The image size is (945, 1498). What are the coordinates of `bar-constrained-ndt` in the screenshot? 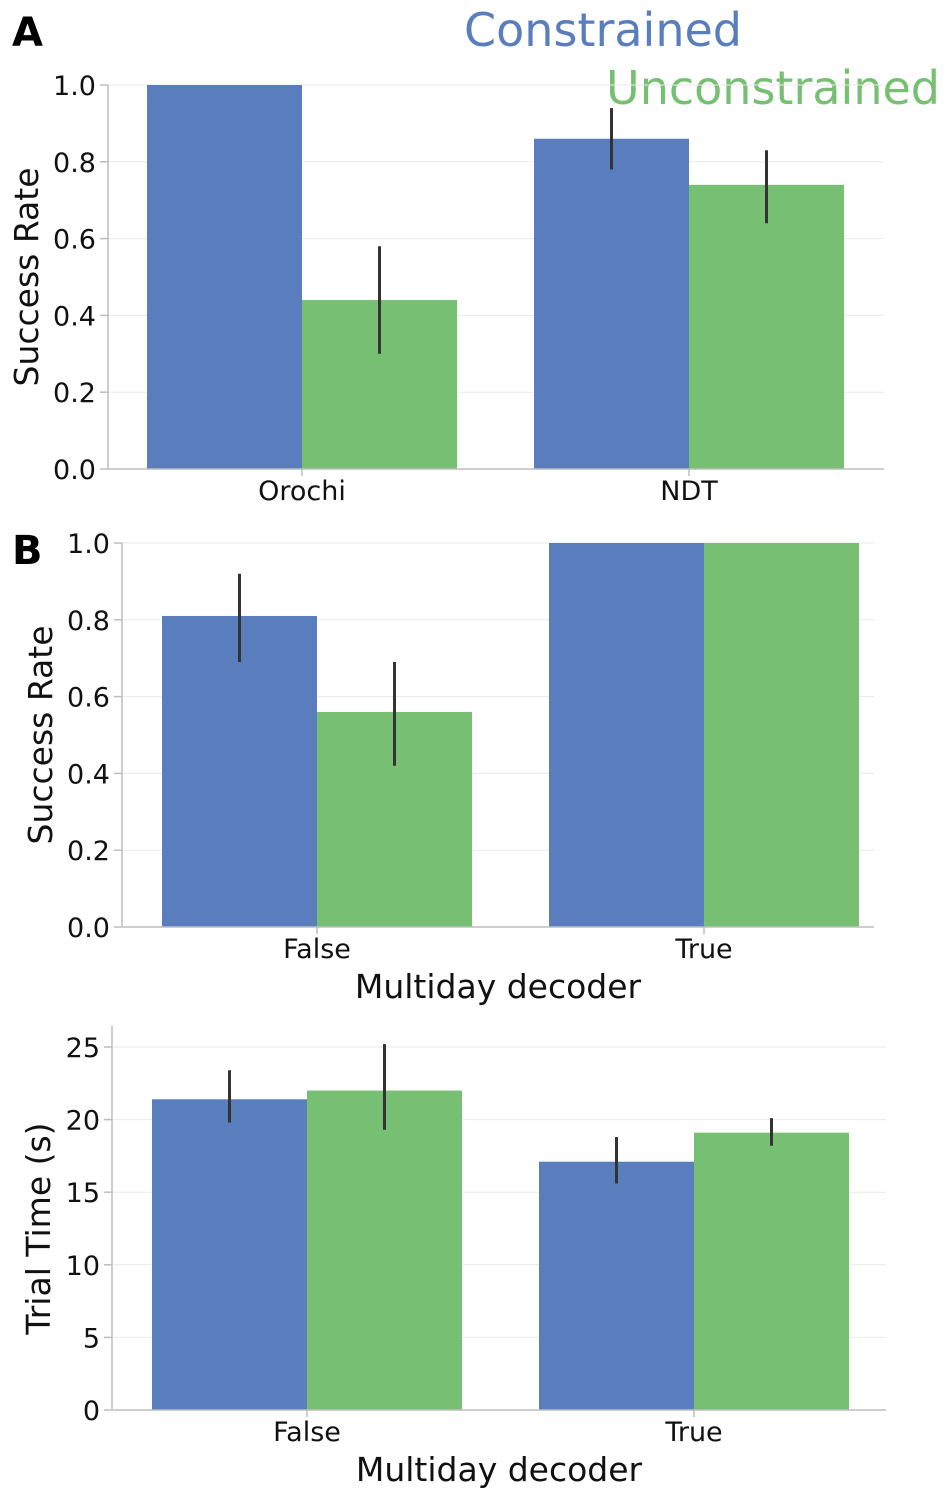 It's located at (611, 303).